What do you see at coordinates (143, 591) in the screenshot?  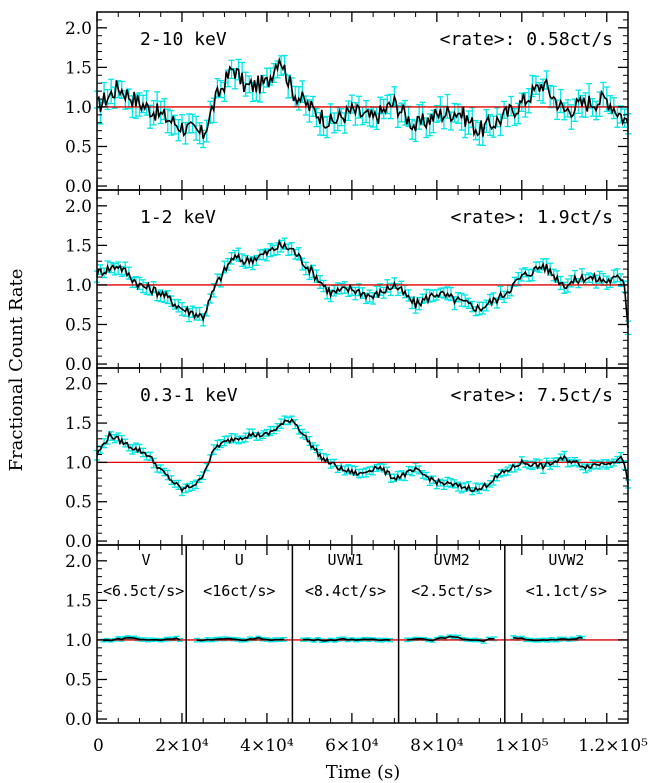 I see `filter-rate-label: <6.5ct/s>` at bounding box center [143, 591].